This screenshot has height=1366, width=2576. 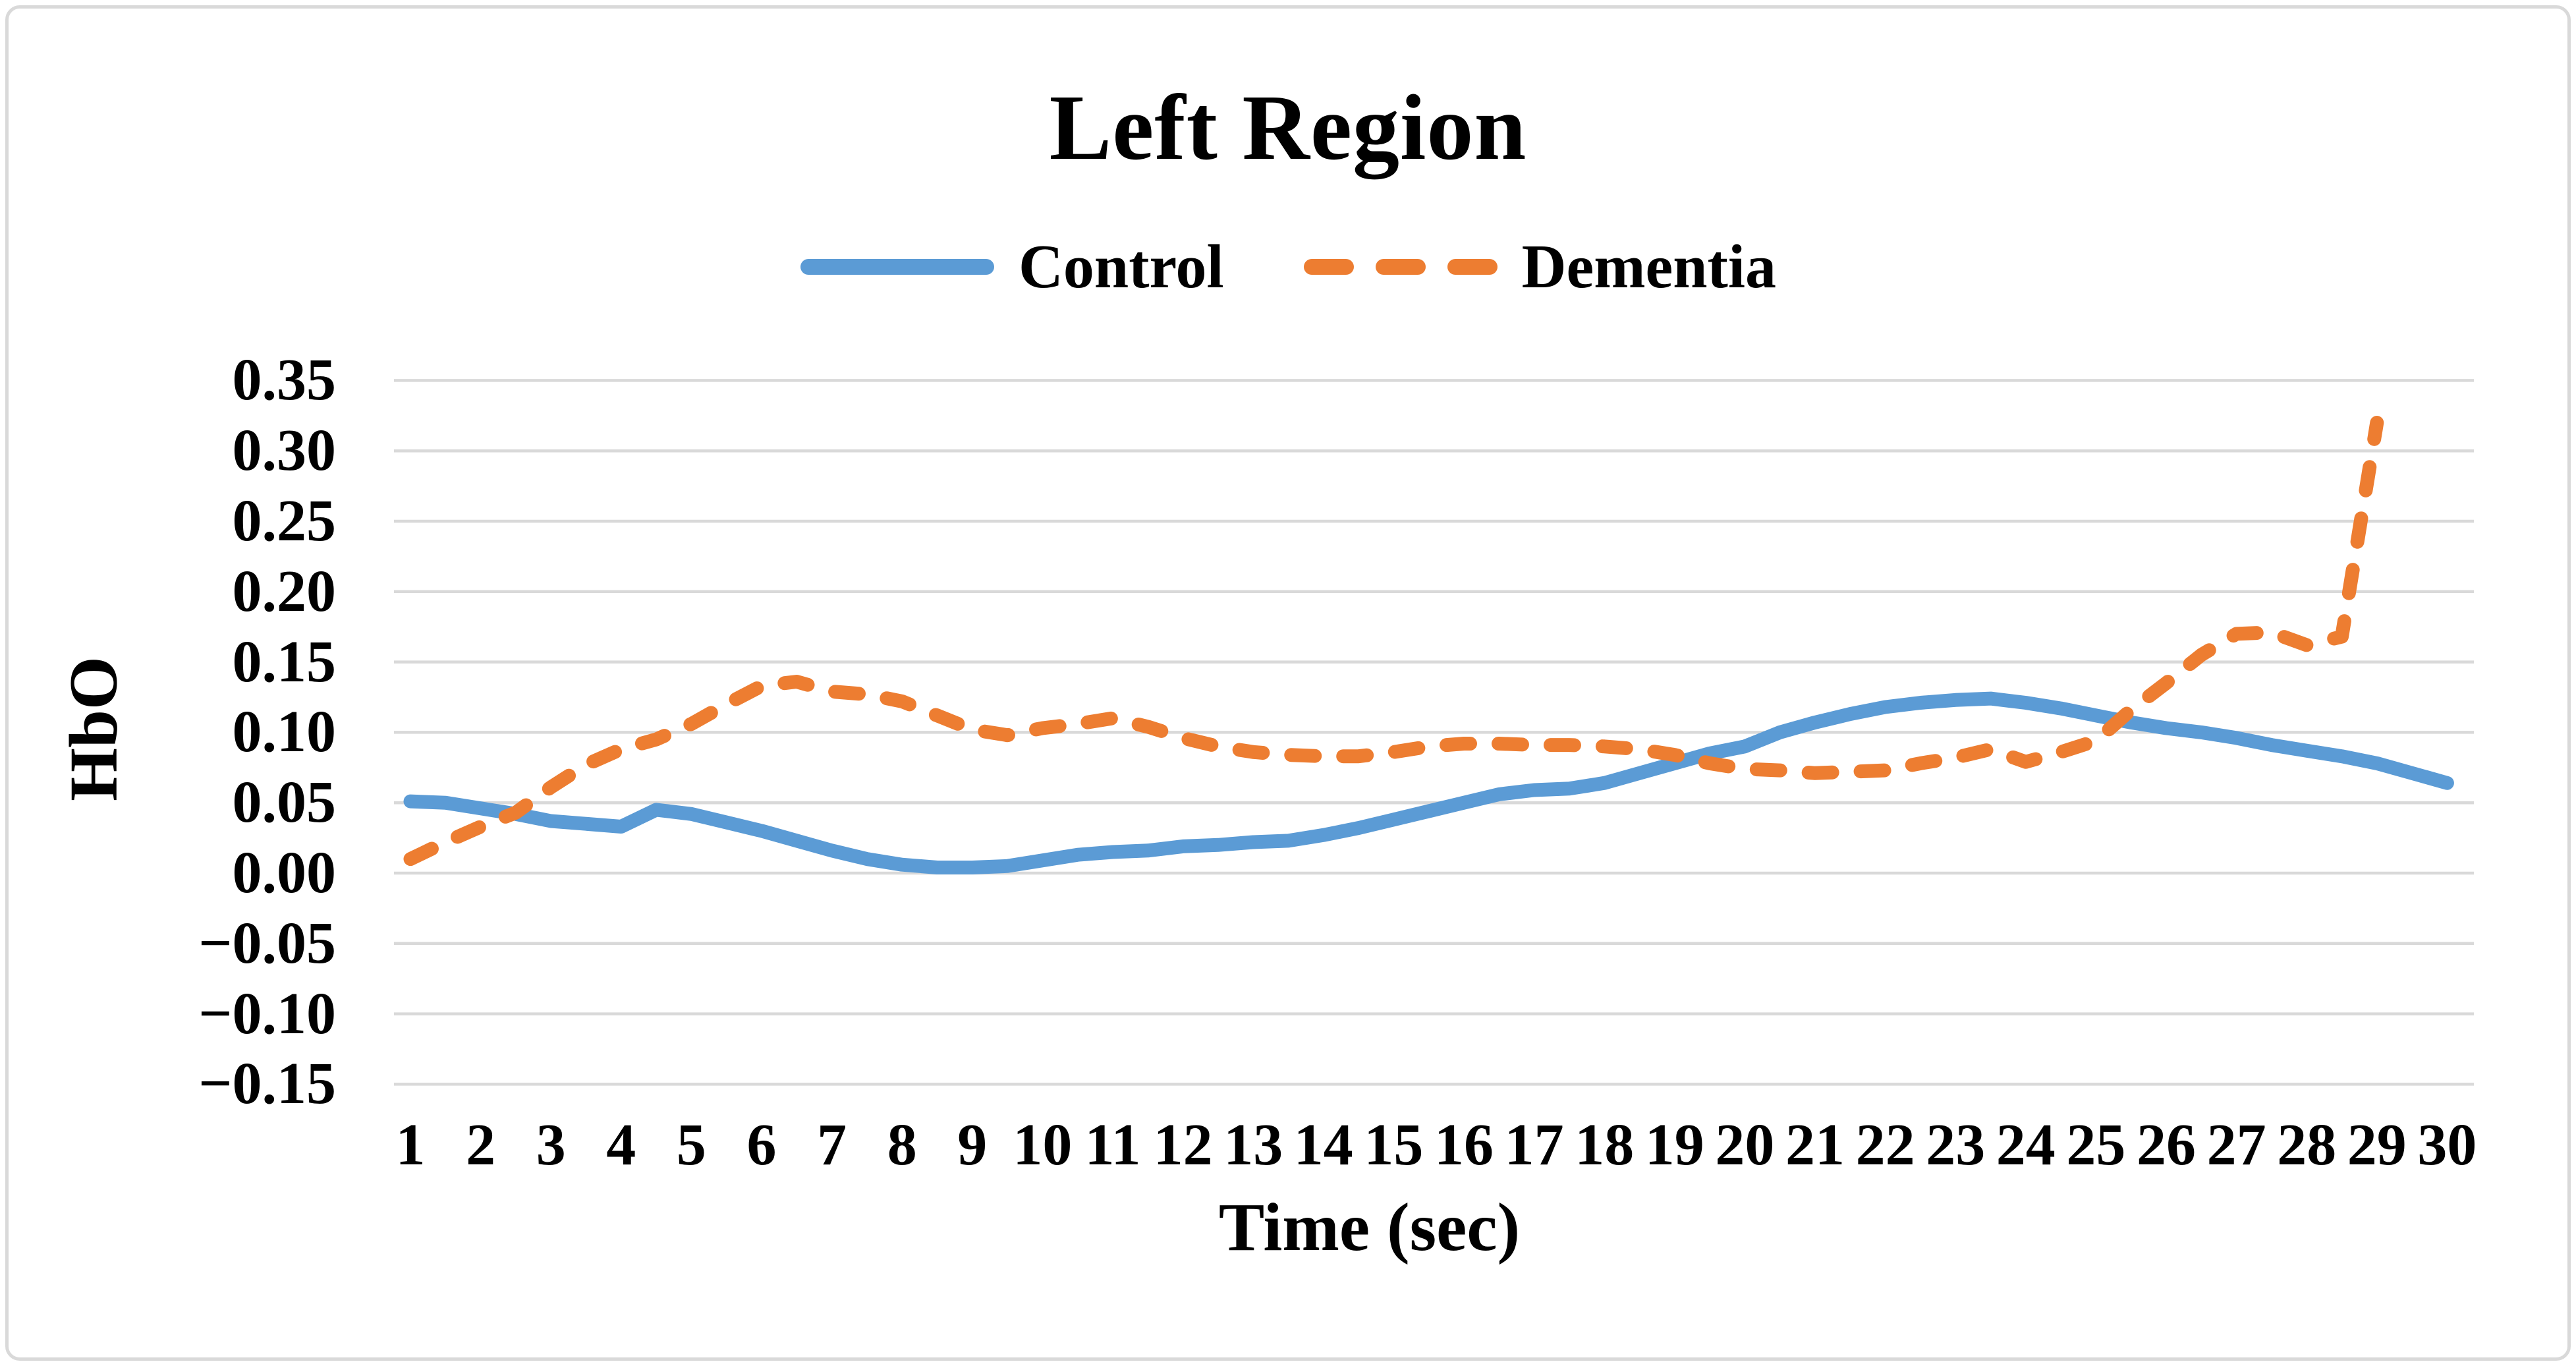 What do you see at coordinates (1112, 1145) in the screenshot?
I see `x-tick-label: 11` at bounding box center [1112, 1145].